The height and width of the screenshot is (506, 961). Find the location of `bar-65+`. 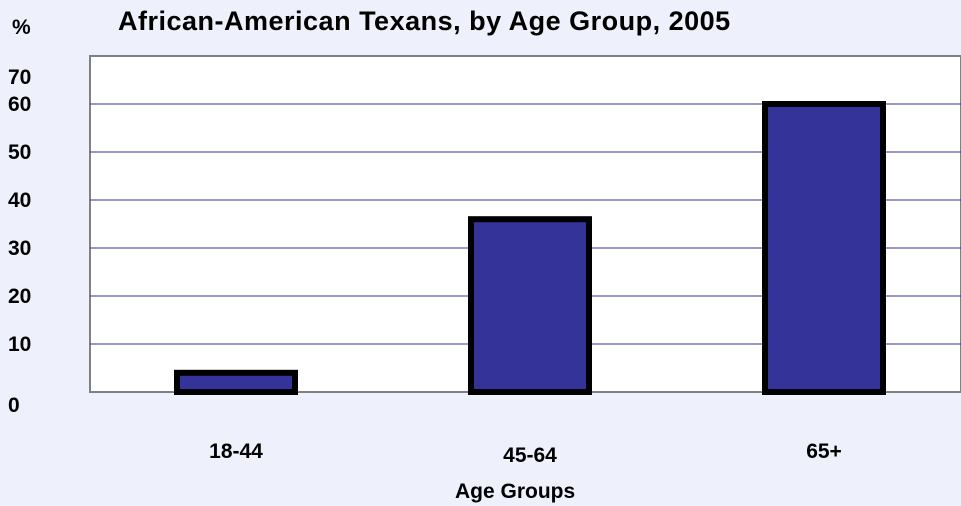

bar-65+ is located at coordinates (824, 248).